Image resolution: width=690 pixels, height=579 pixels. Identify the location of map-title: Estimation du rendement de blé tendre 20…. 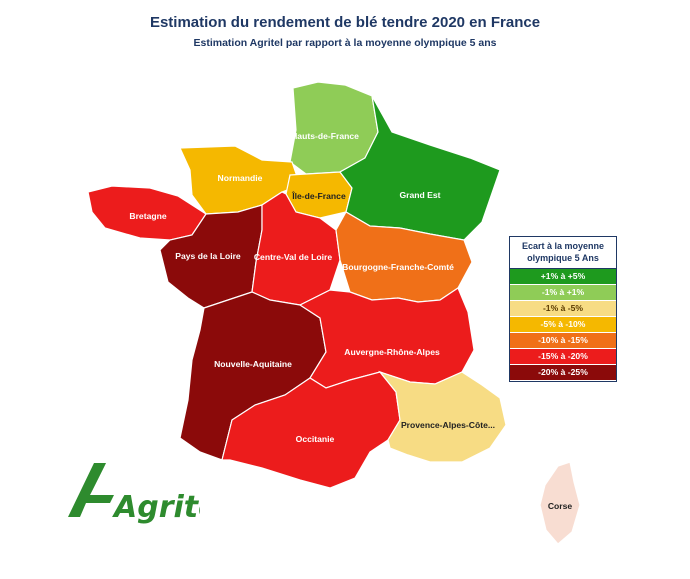
(345, 22).